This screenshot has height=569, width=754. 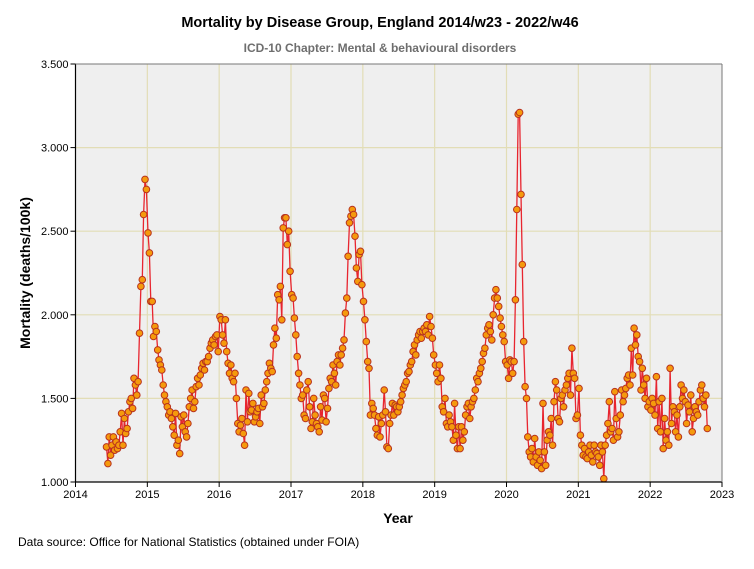 I want to click on x-tick-label: 2022, so click(x=650, y=495).